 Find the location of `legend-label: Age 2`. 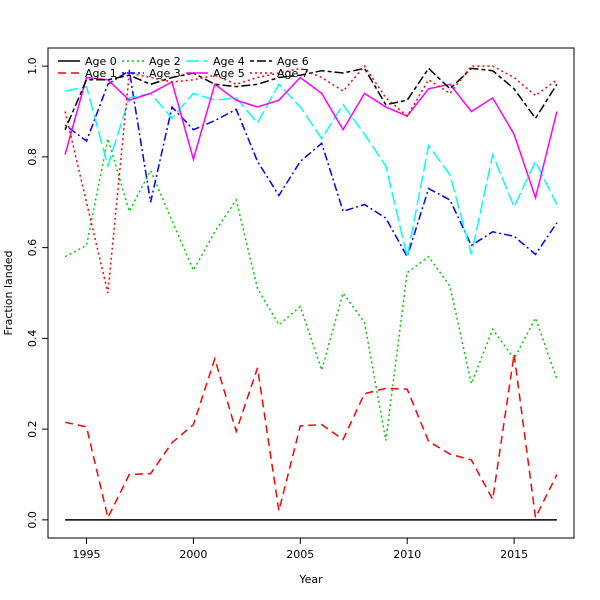

legend-label: Age 2 is located at coordinates (165, 61).